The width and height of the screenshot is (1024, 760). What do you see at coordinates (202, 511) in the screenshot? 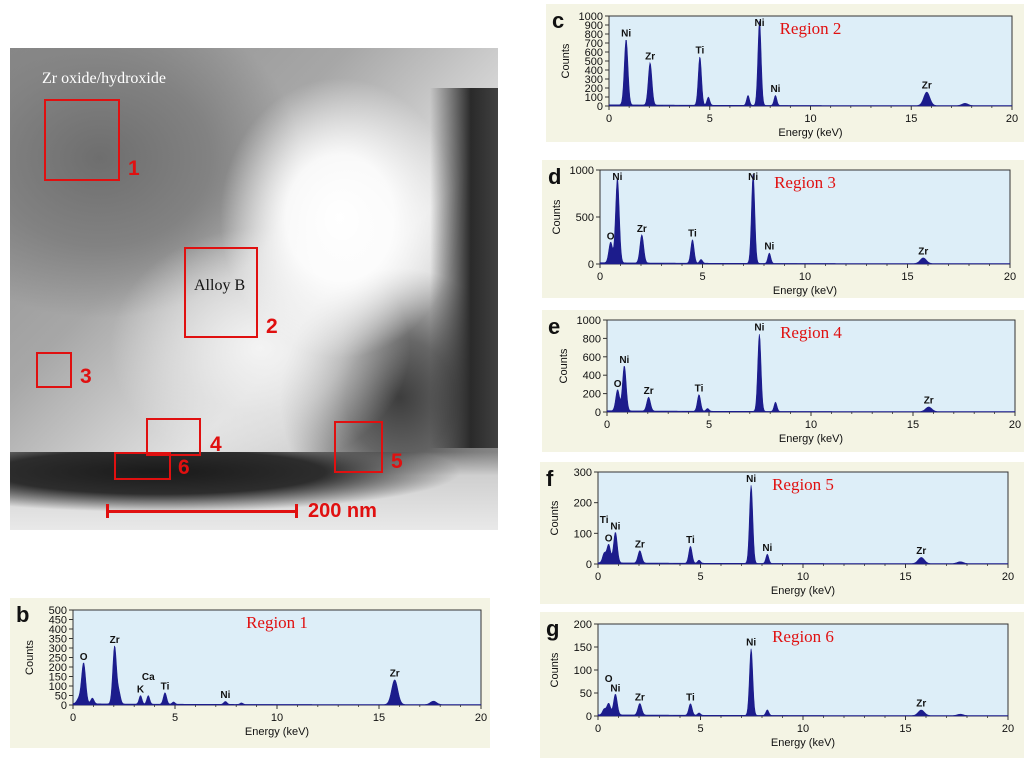
I see `scale-bar` at bounding box center [202, 511].